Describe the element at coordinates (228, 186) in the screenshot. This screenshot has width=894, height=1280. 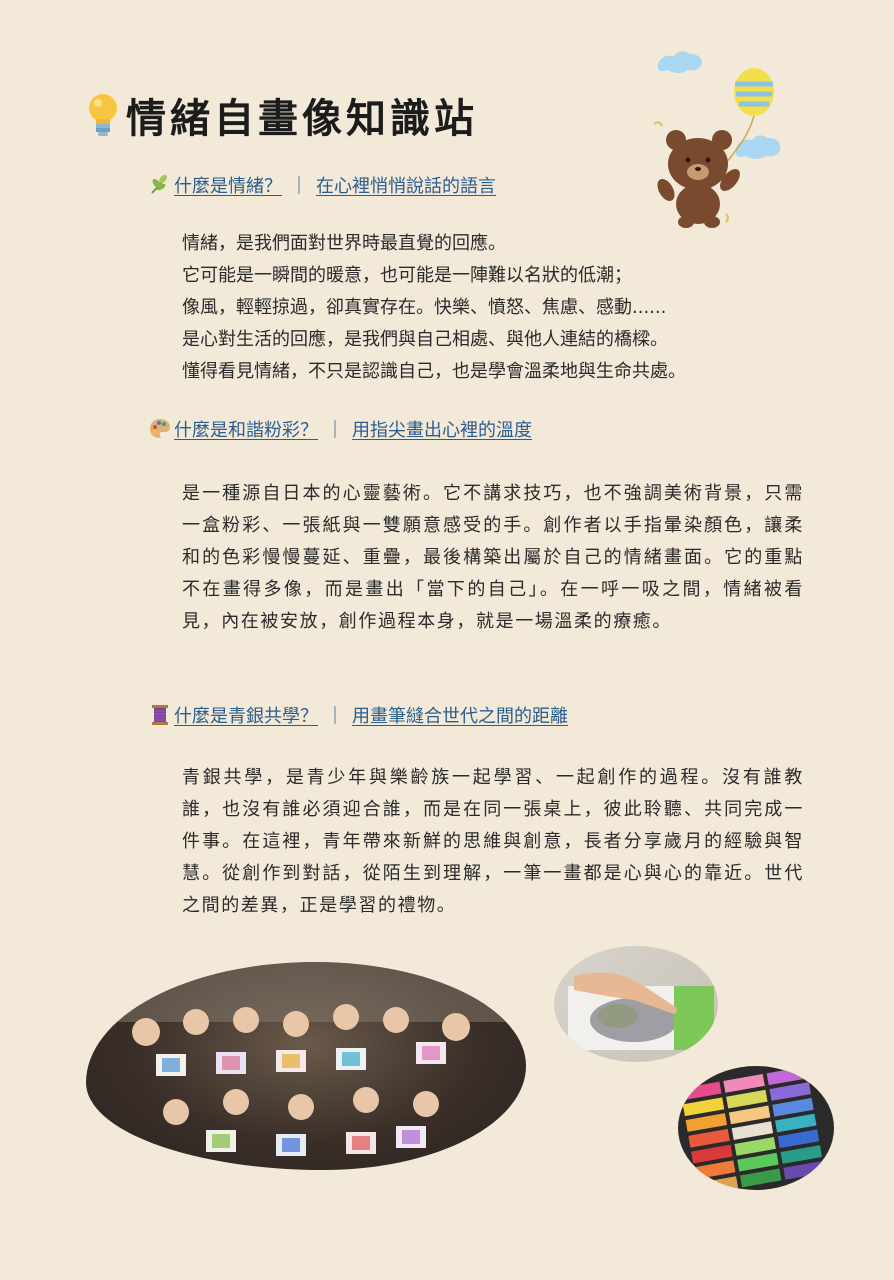
I see `section-question: 什麼是情緒？` at that location.